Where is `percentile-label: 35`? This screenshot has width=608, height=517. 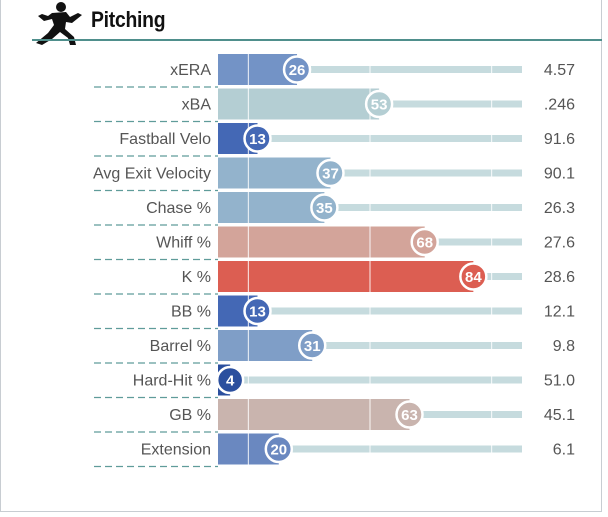 percentile-label: 35 is located at coordinates (324, 208).